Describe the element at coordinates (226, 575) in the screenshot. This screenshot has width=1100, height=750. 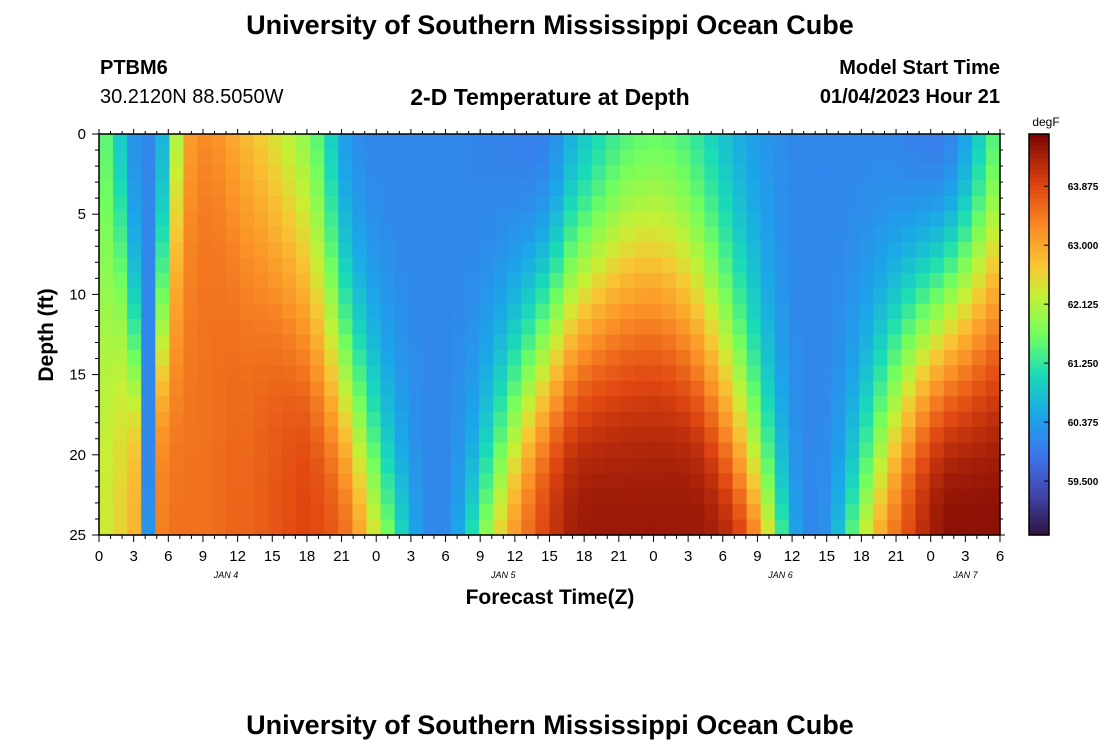
I see `x-day-label: JAN 4` at that location.